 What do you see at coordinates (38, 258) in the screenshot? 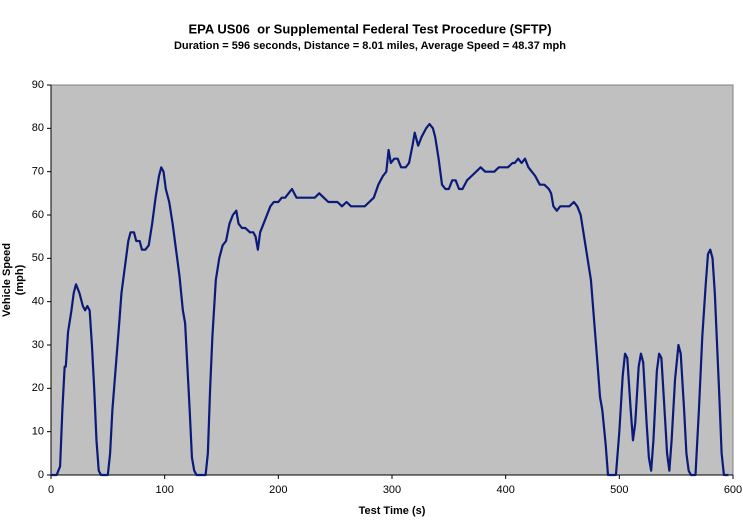
I see `y-tick-label: 50` at bounding box center [38, 258].